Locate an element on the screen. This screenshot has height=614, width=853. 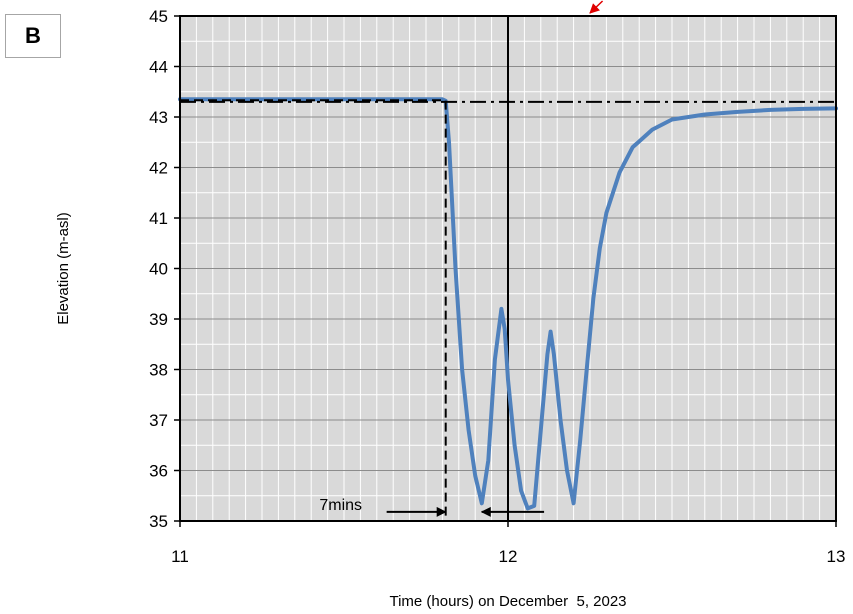
y-tick-label: 45 is located at coordinates (158, 16).